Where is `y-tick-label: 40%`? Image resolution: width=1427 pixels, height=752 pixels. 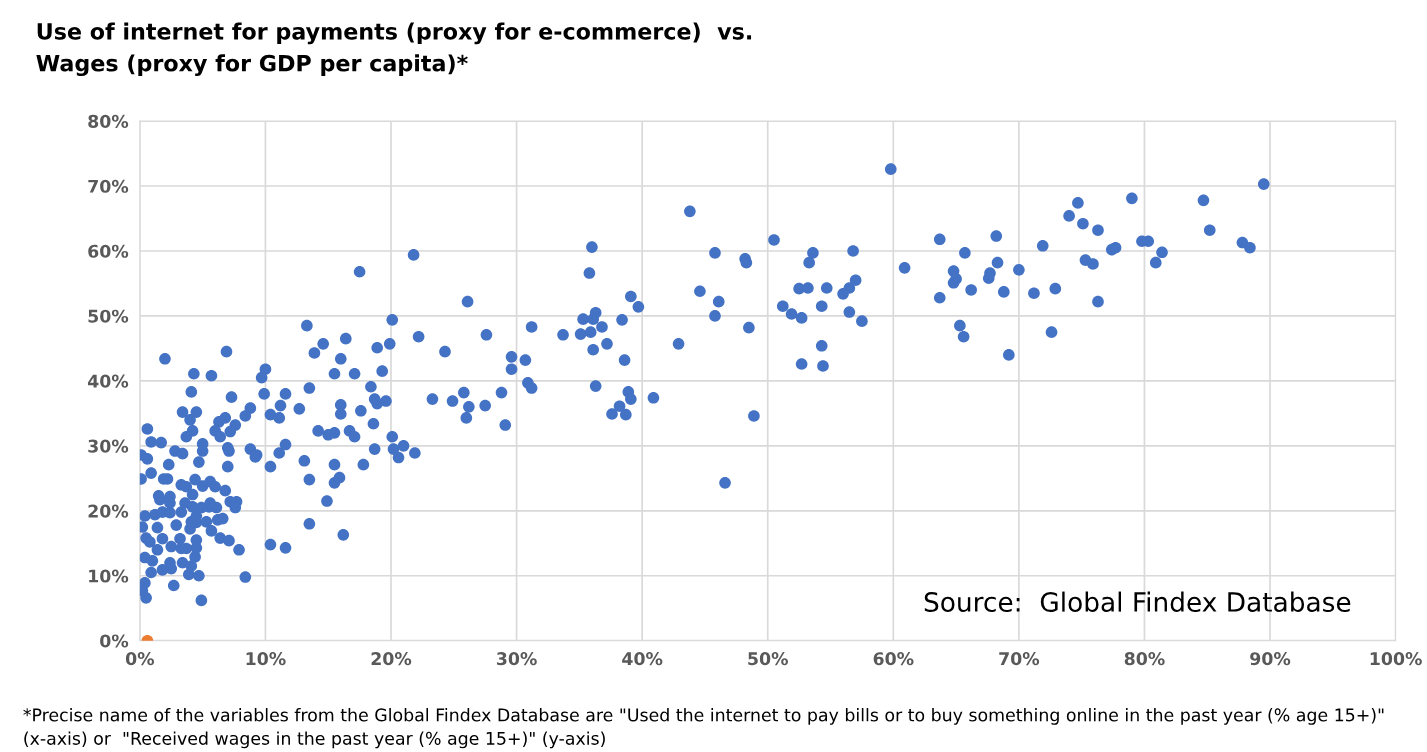 y-tick-label: 40% is located at coordinates (108, 381).